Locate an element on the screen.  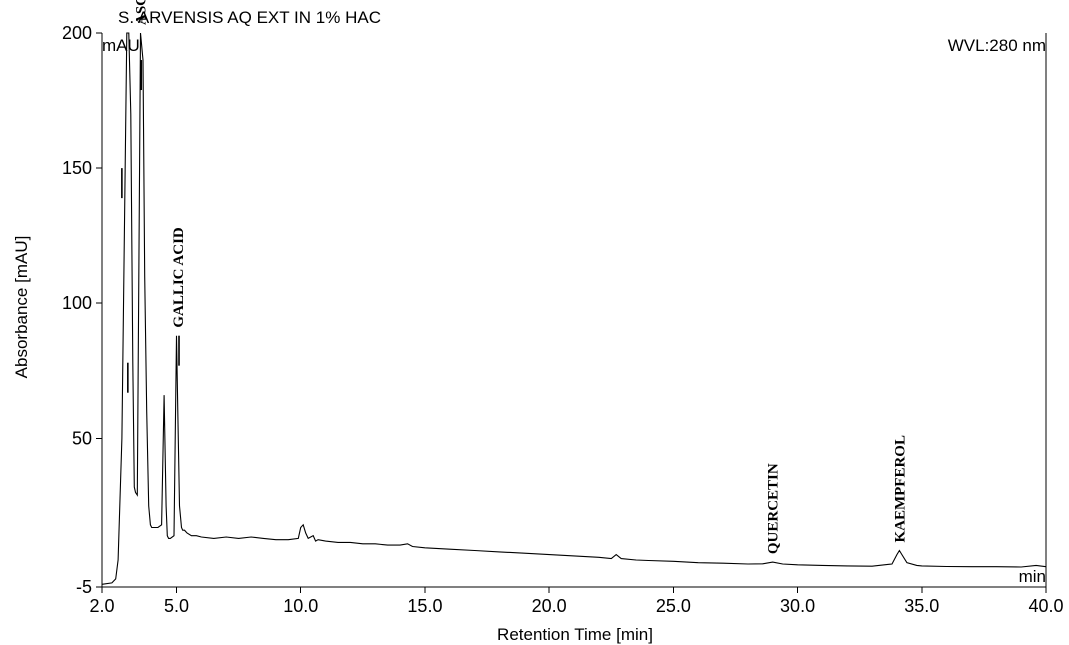
x-tick-label: 30.0 is located at coordinates (797, 606).